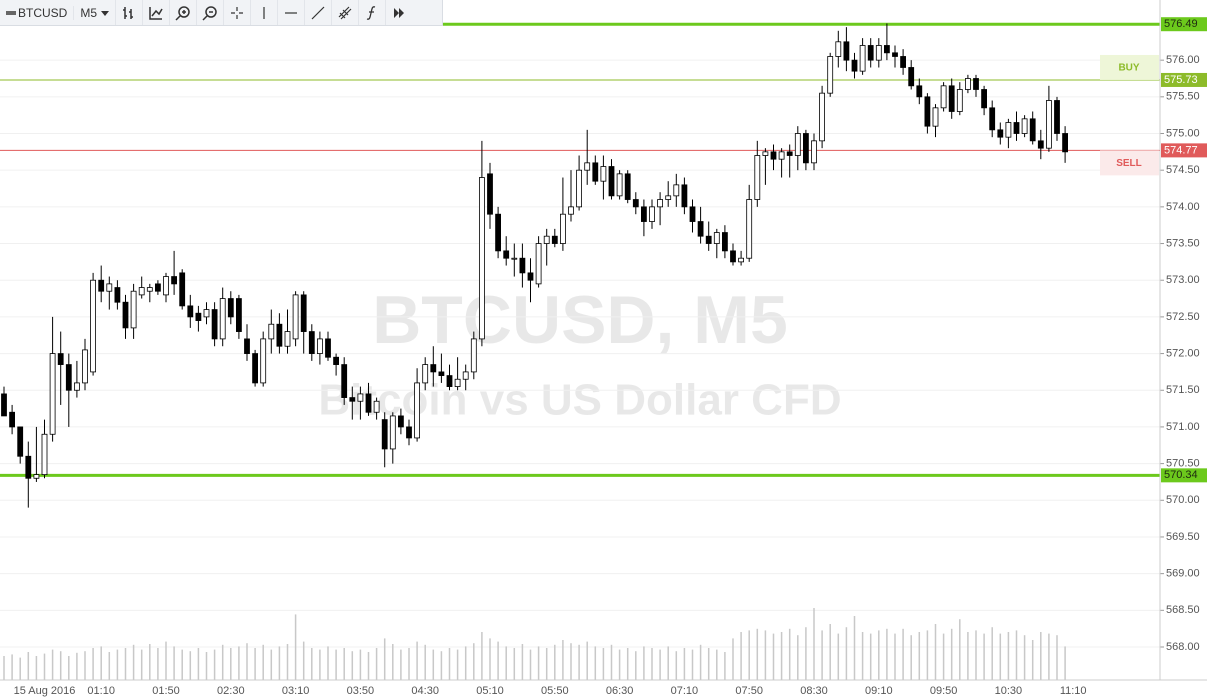 This screenshot has width=1207, height=700. What do you see at coordinates (1128, 68) in the screenshot?
I see `level-tag: BUY` at bounding box center [1128, 68].